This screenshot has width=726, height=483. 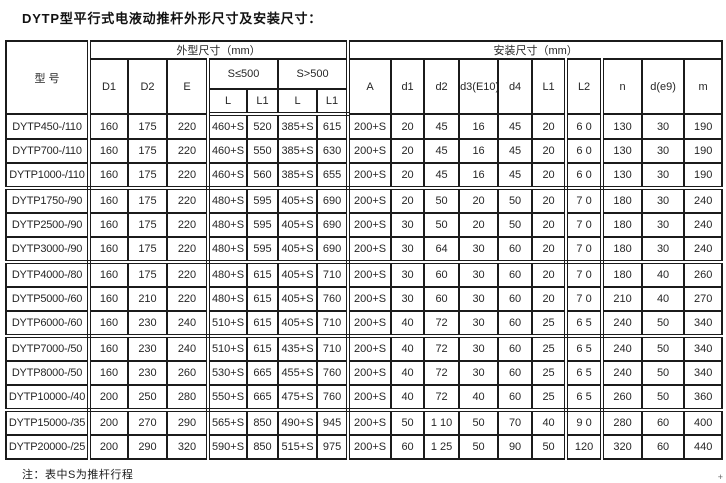 I want to click on value-cell: 9 0, so click(x=585, y=422).